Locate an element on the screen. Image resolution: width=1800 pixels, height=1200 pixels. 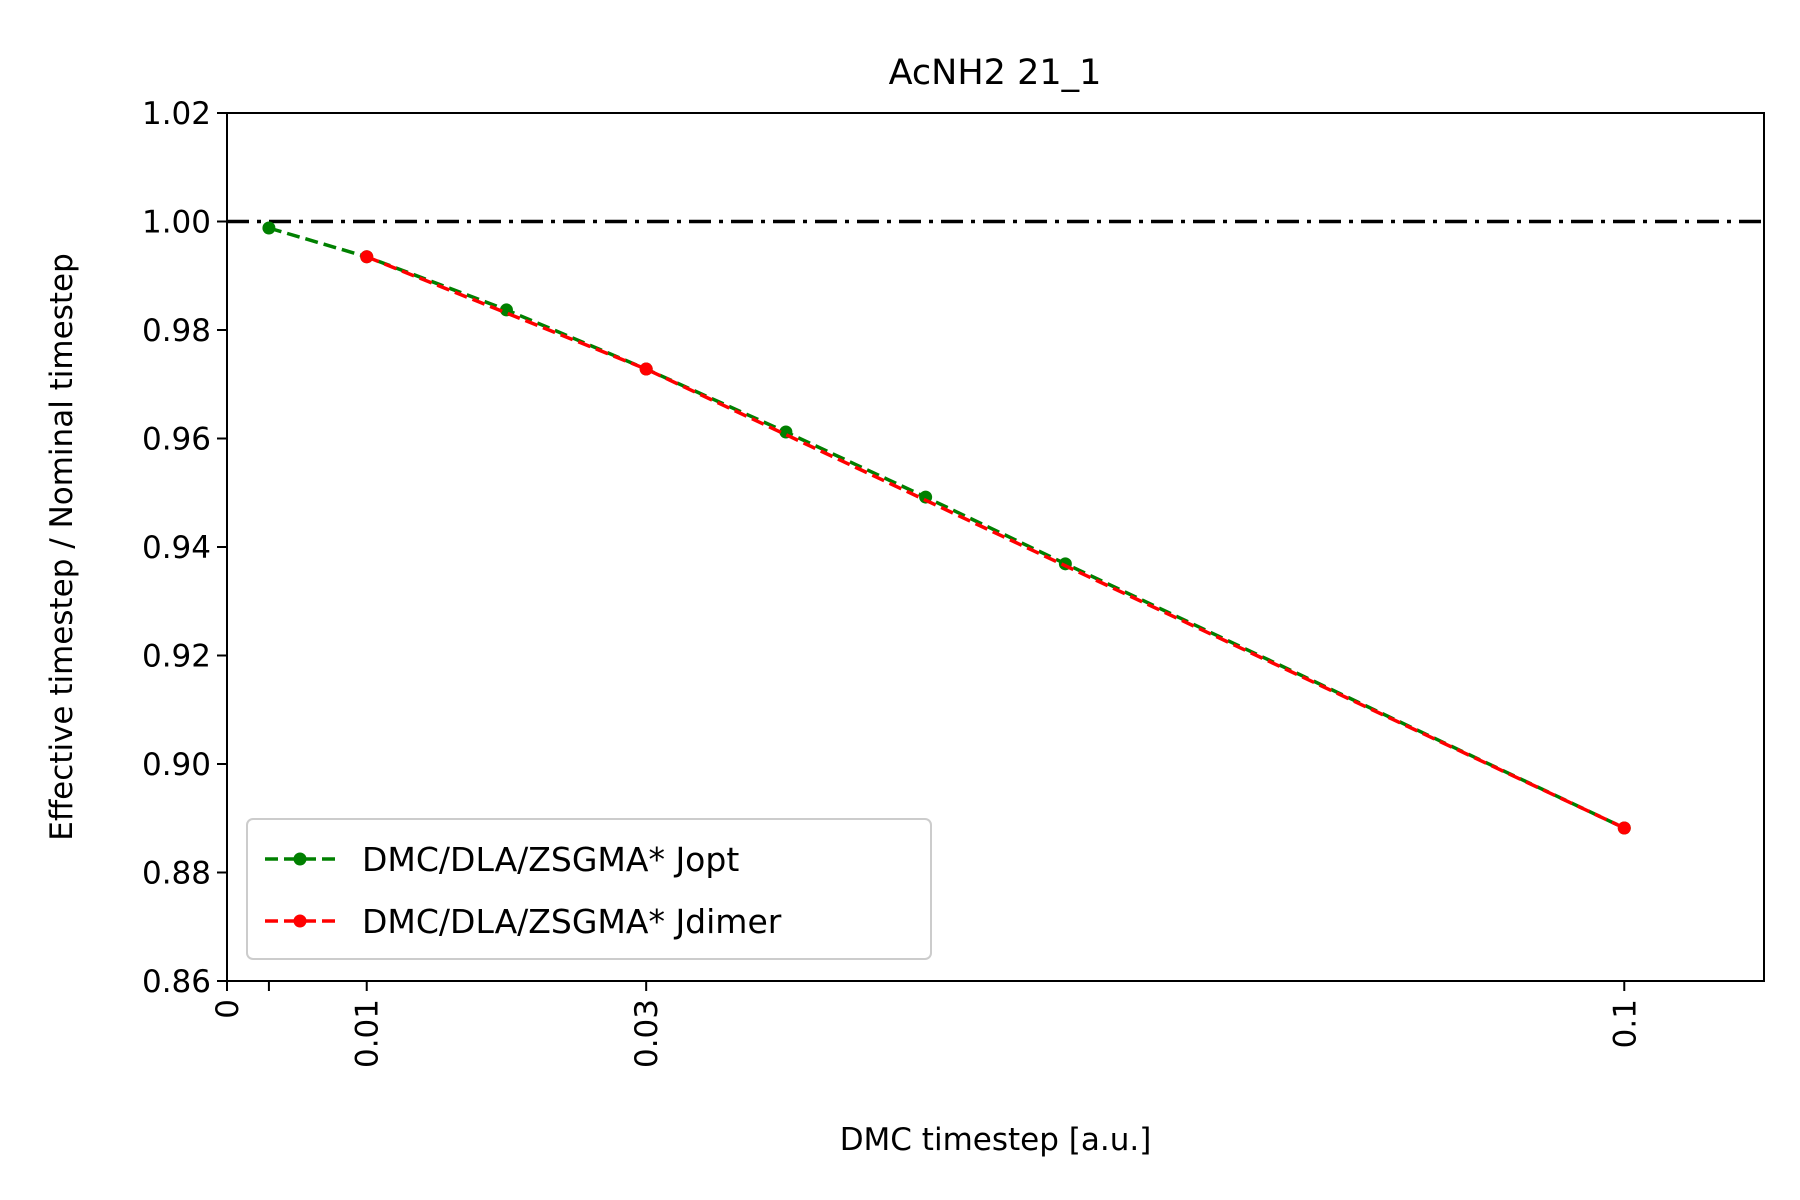
legend-label: DMC/DLA/ZSGMA* Jopt is located at coordinates (550, 859).